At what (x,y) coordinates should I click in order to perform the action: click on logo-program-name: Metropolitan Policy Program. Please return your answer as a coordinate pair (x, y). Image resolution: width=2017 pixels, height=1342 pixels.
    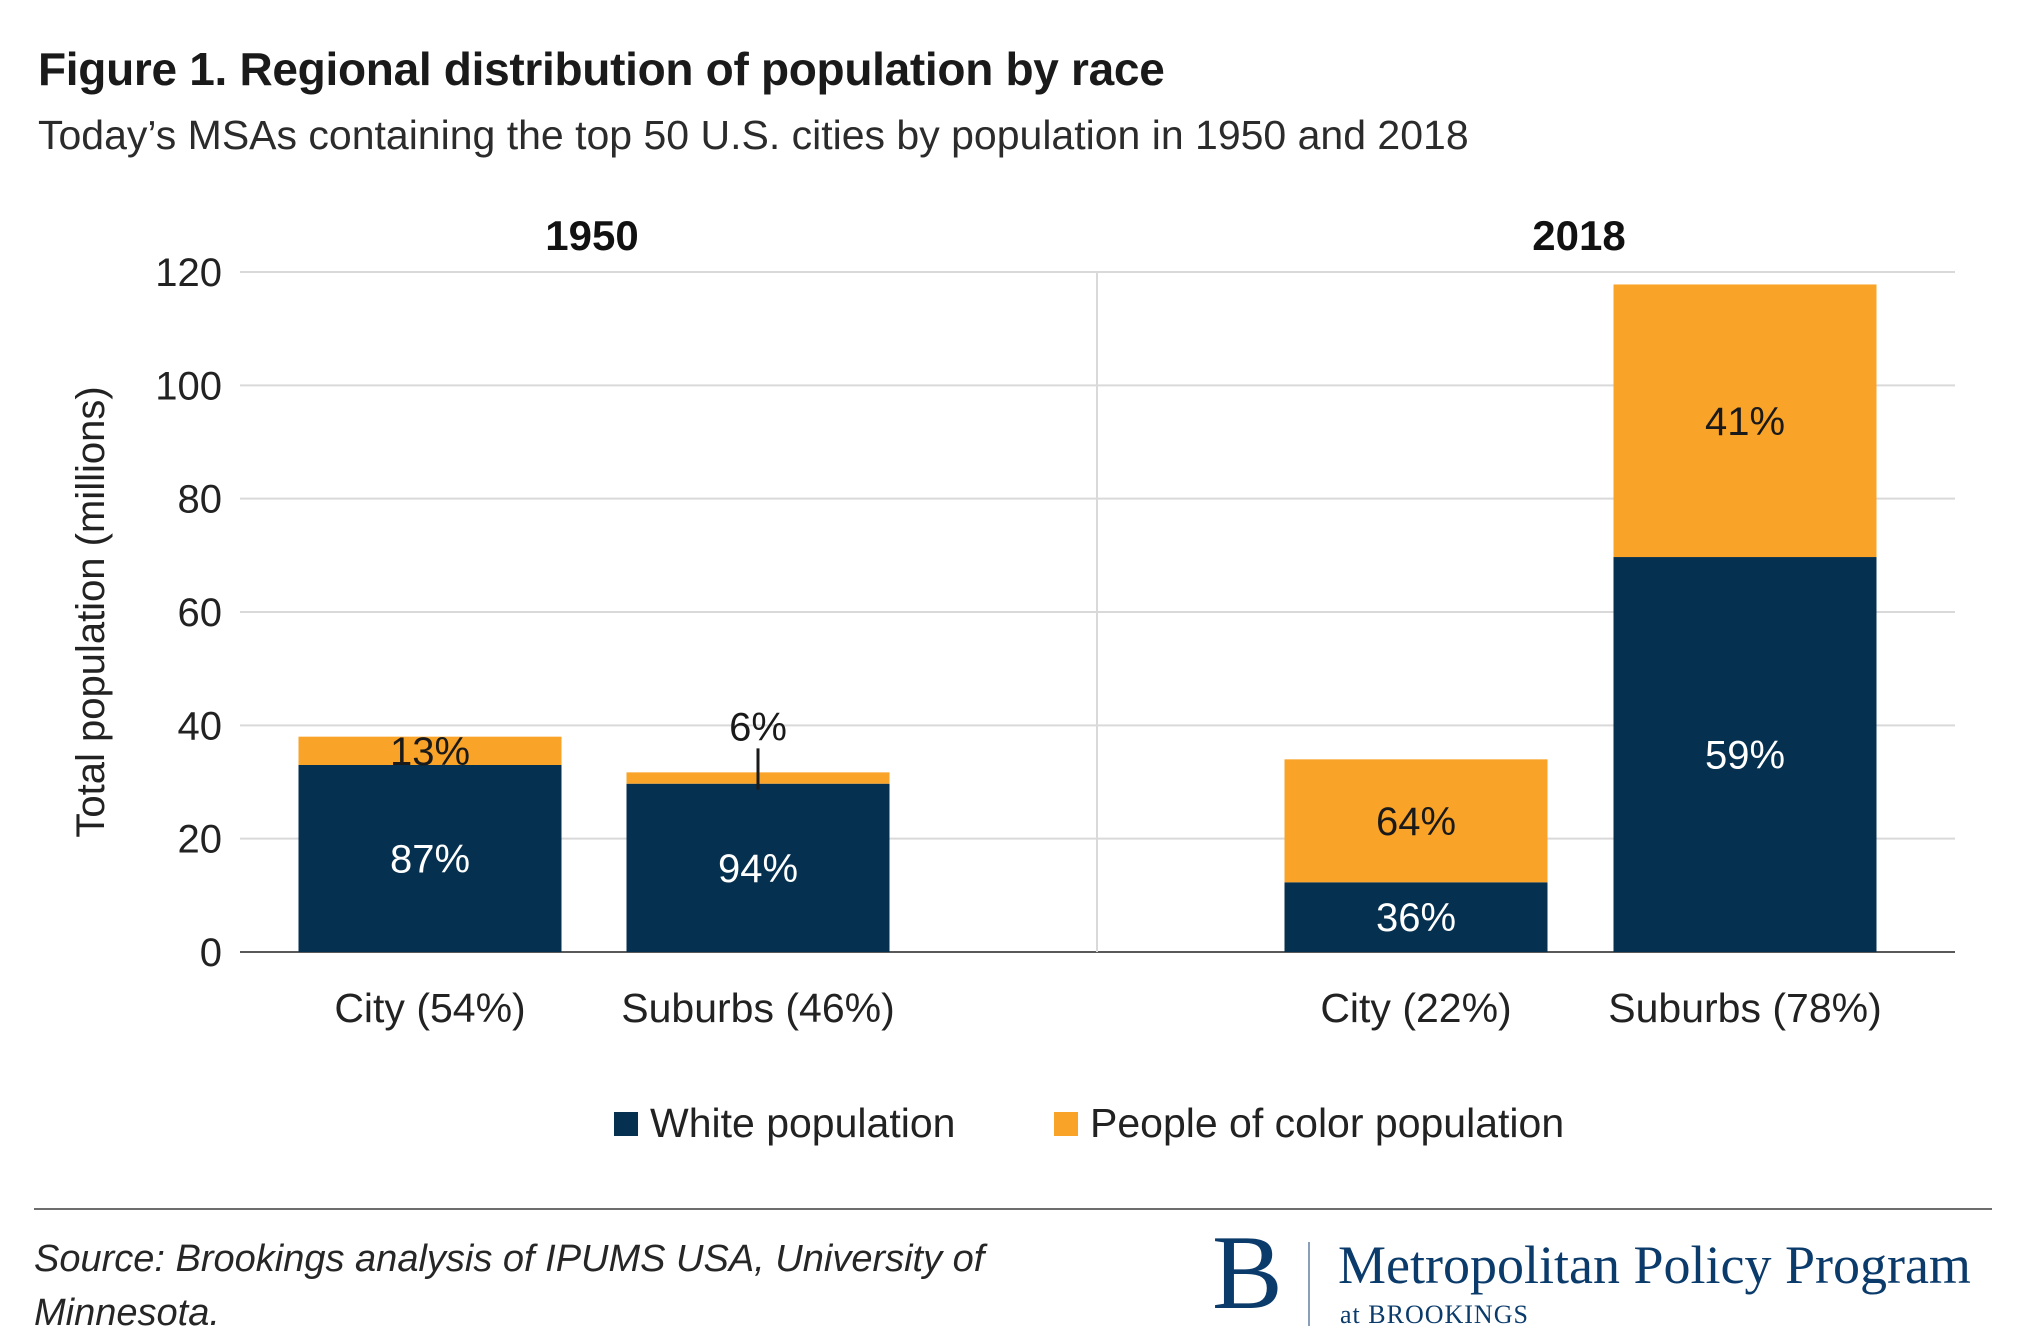
    Looking at the image, I should click on (1654, 1265).